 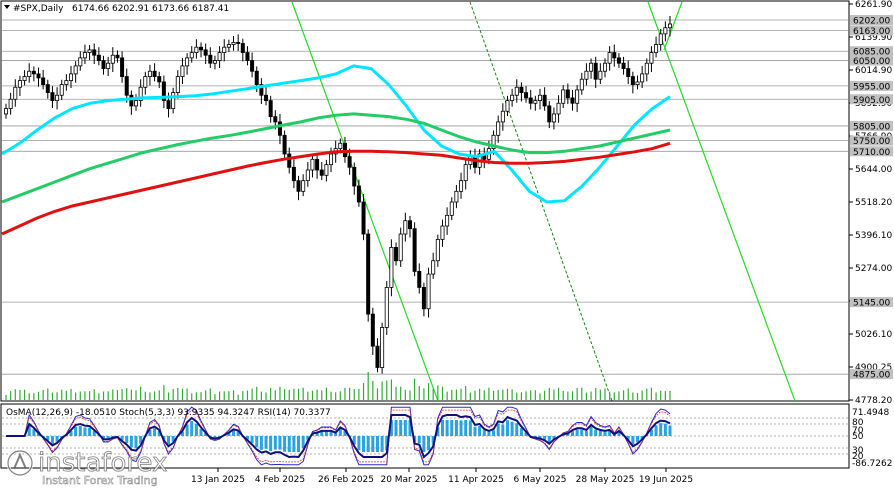 What do you see at coordinates (476, 480) in the screenshot?
I see `date-tick-label: 11 Apr 2025` at bounding box center [476, 480].